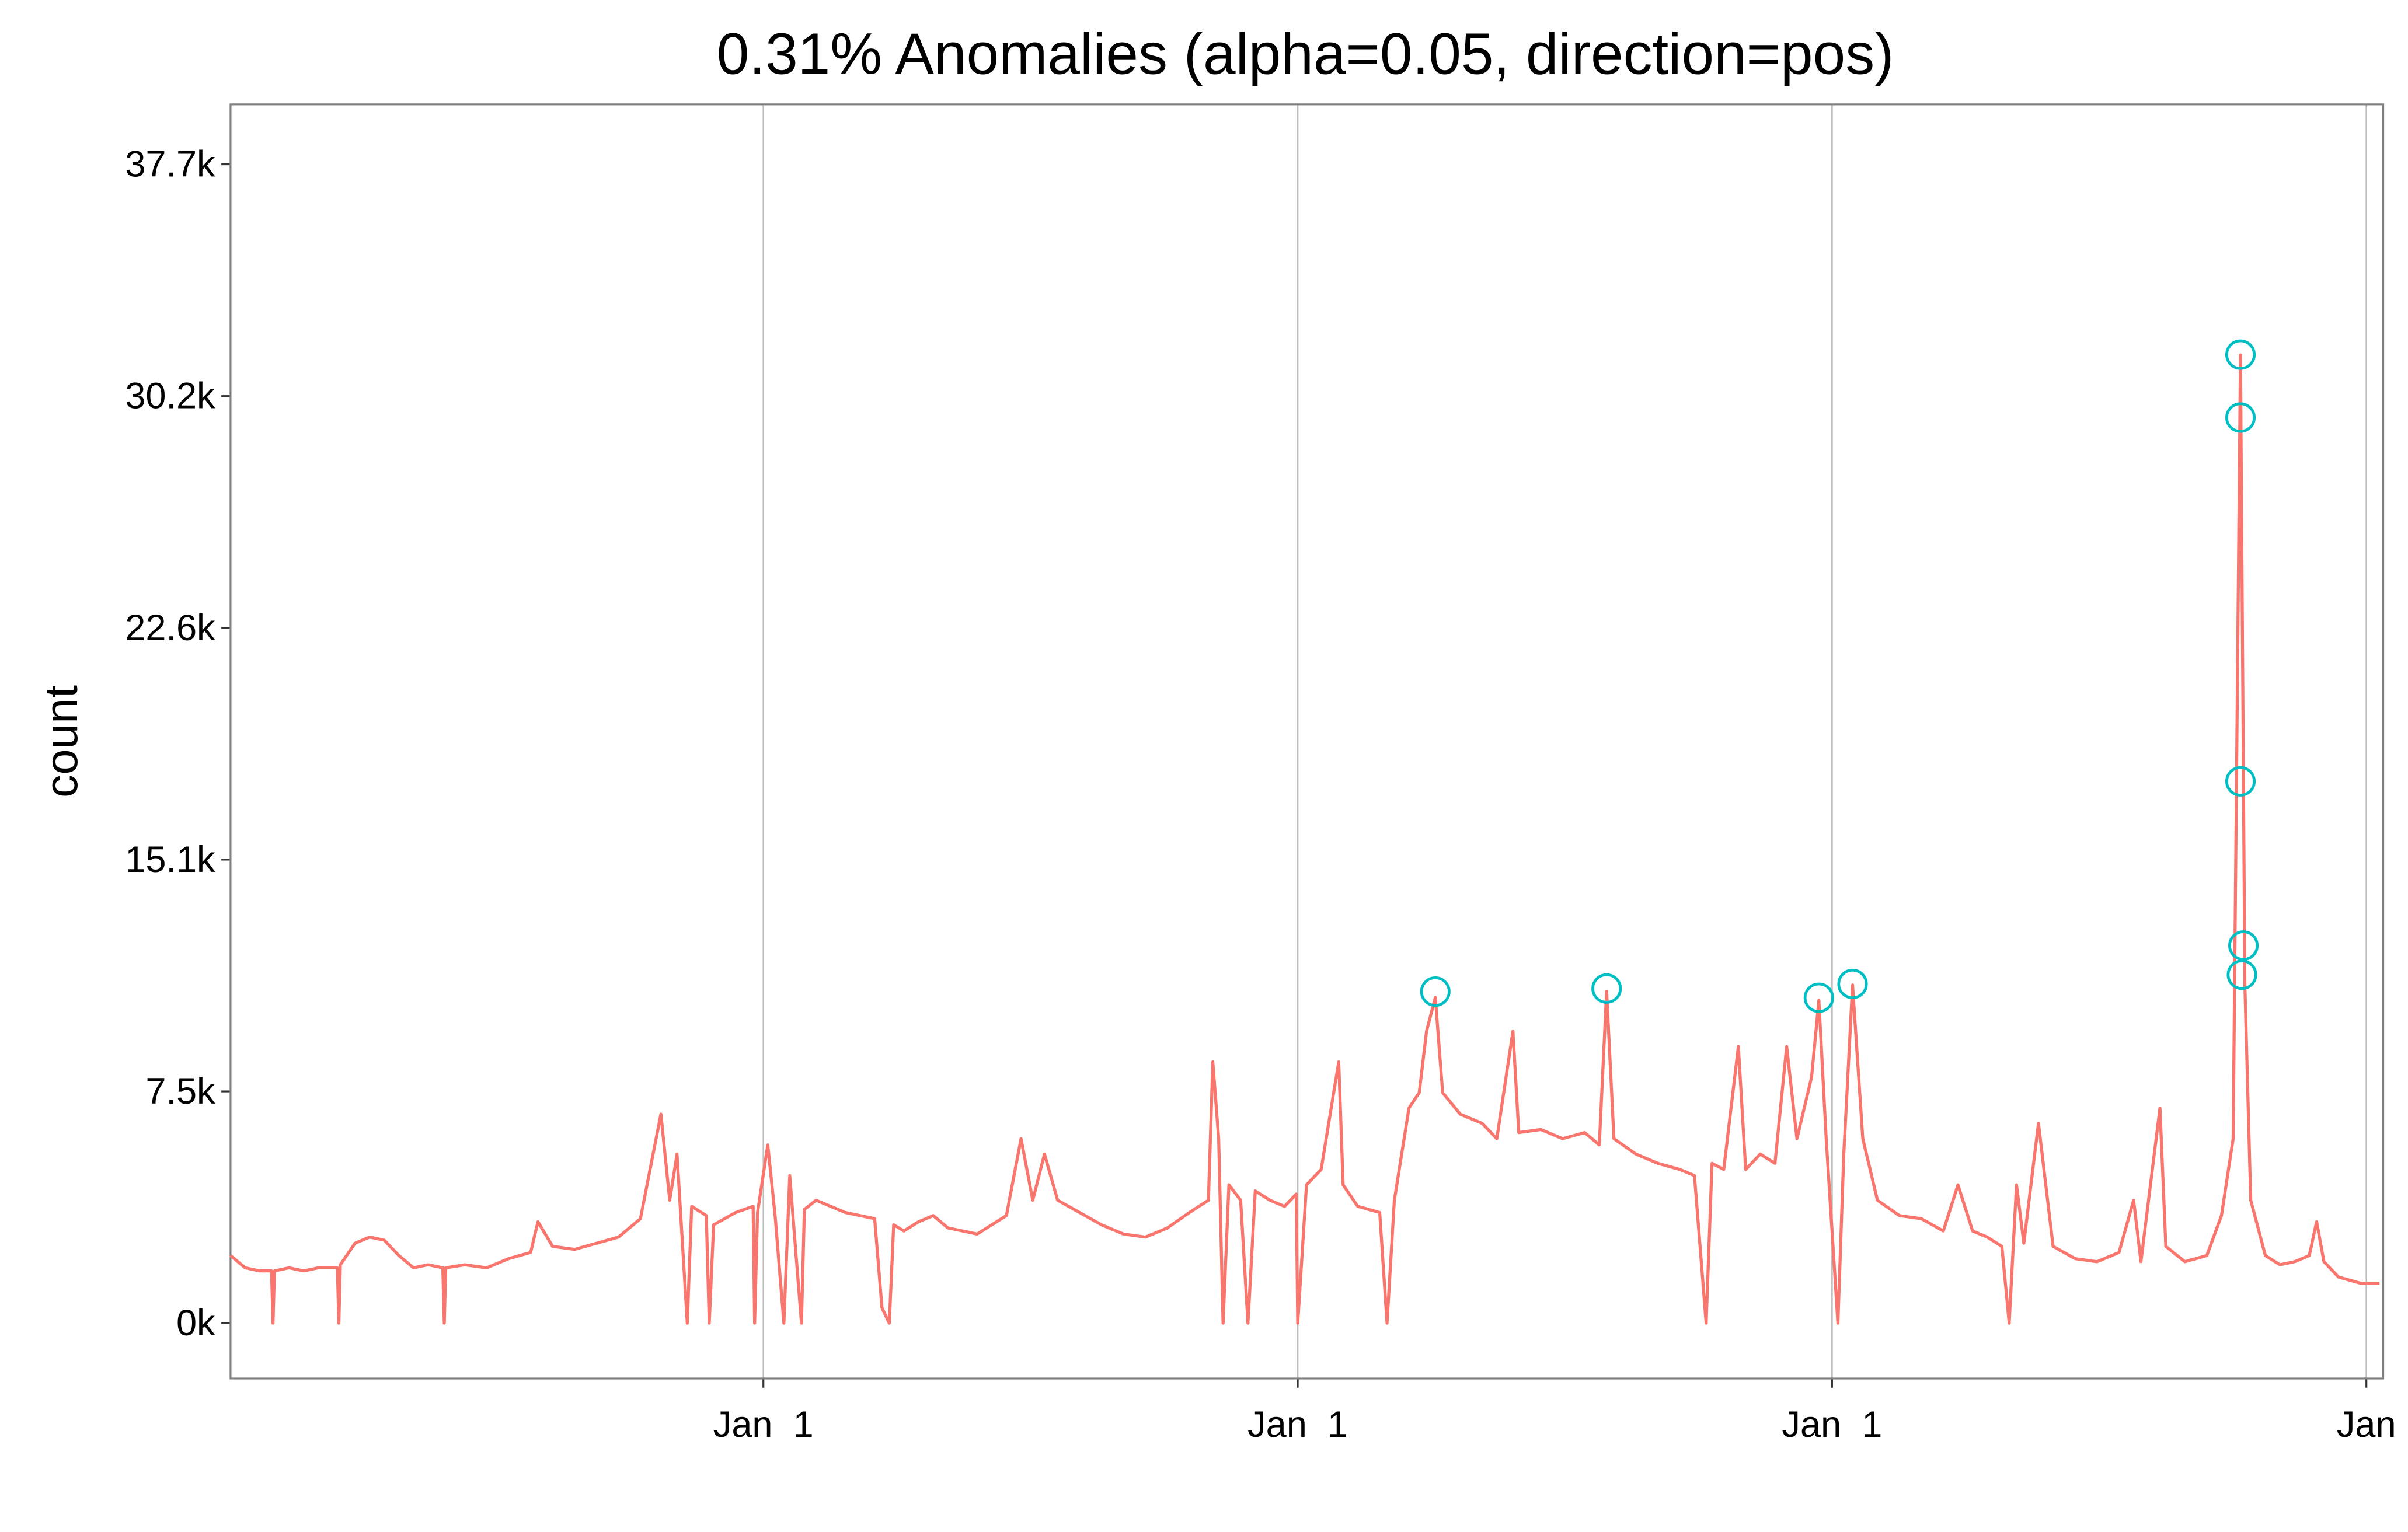  What do you see at coordinates (180, 1091) in the screenshot?
I see `y-tick-label: 7.5k` at bounding box center [180, 1091].